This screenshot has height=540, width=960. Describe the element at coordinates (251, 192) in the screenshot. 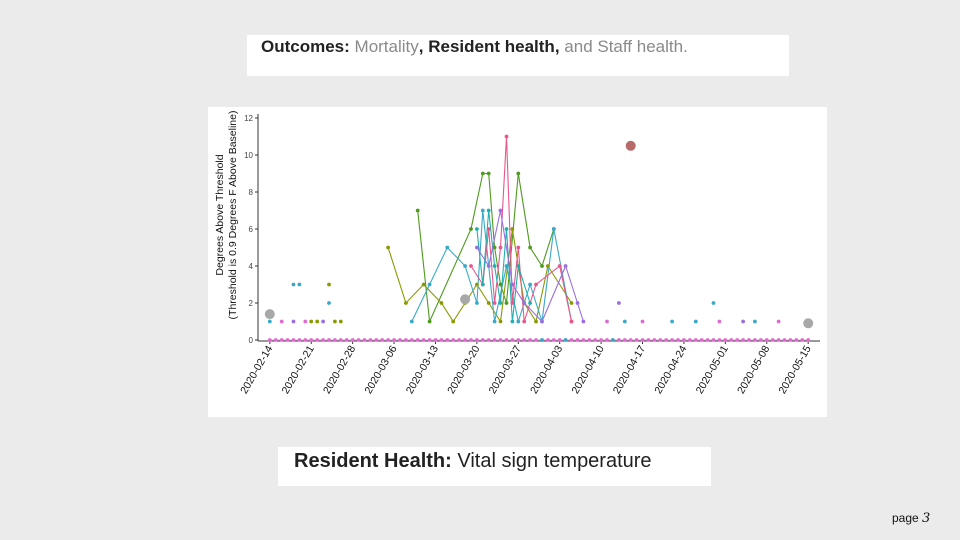

I see `y-tick-label: 8` at that location.